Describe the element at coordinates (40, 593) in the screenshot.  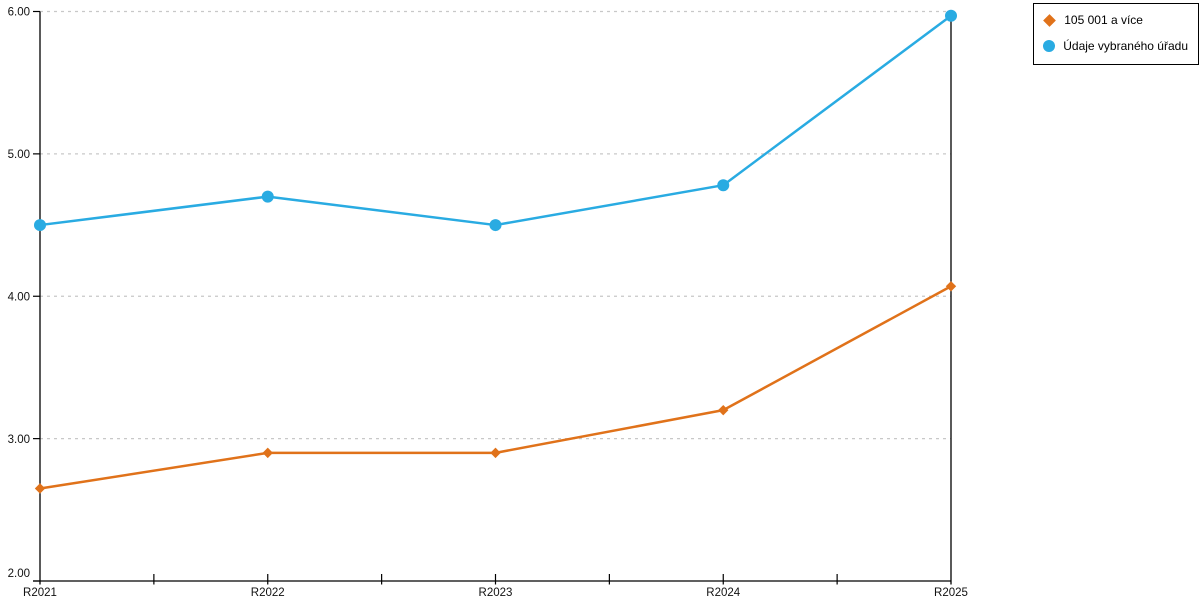
I see `x-tick-label: R2021` at that location.